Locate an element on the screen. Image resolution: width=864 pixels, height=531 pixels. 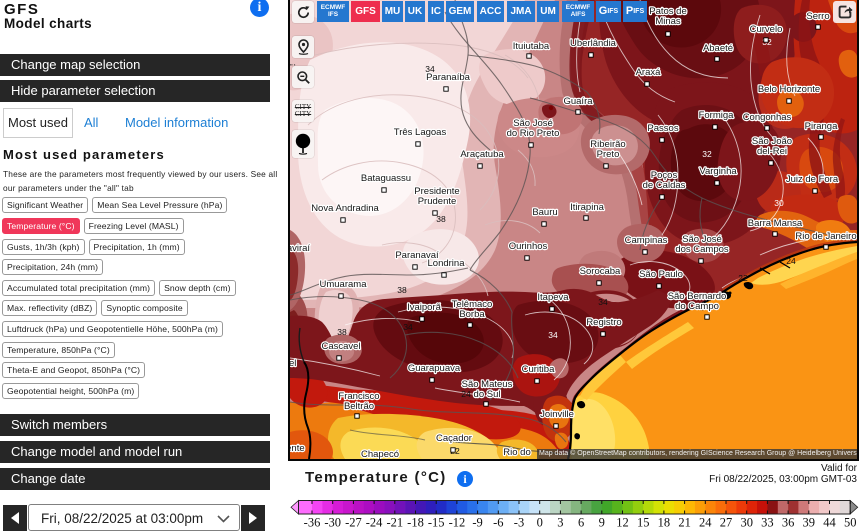
svg-text: 18 is located at coordinates (664, 523).